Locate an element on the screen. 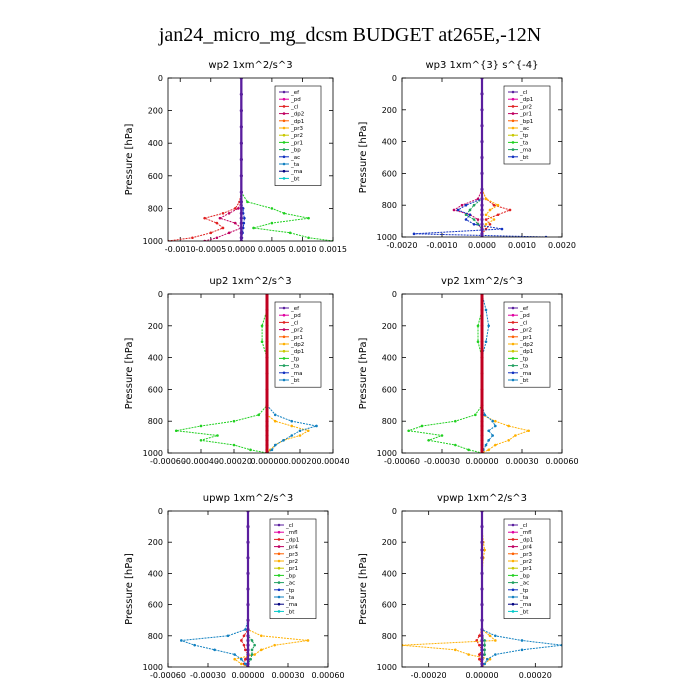 The width and height of the screenshot is (700, 700). legend-entry: _mfl is located at coordinates (525, 533).